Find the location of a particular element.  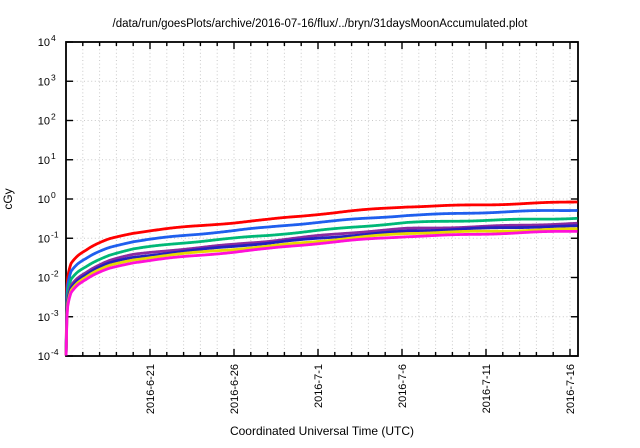

y-tick-exponent: 4 is located at coordinates (53, 38).